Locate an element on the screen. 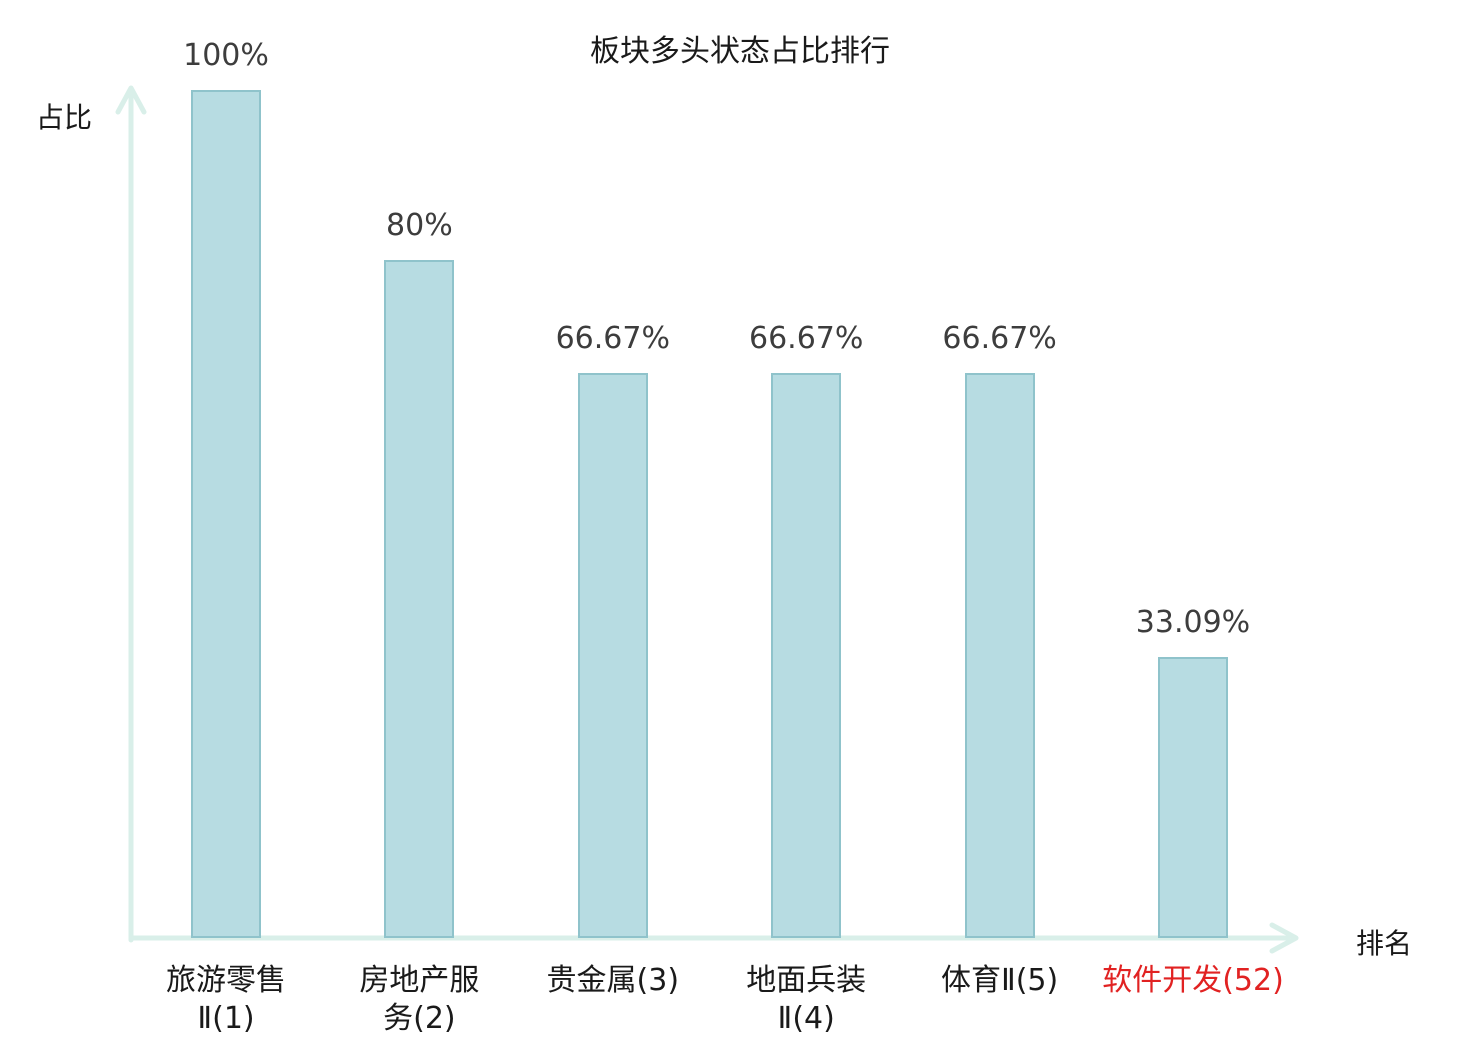 This screenshot has height=1040, width=1480. y-axis-arrow-icon is located at coordinates (131, 100).